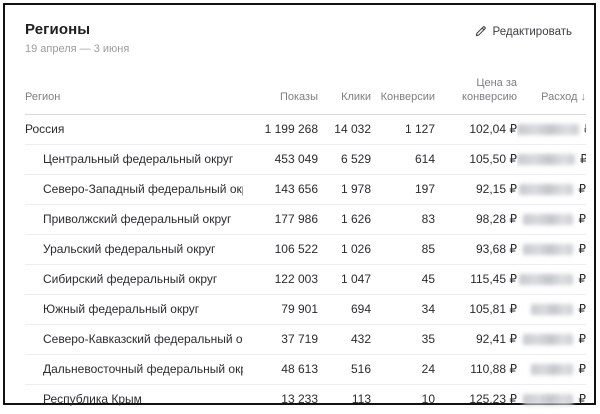  Describe the element at coordinates (134, 249) in the screenshot. I see `region-cell: Уральский федеральный округ` at that location.